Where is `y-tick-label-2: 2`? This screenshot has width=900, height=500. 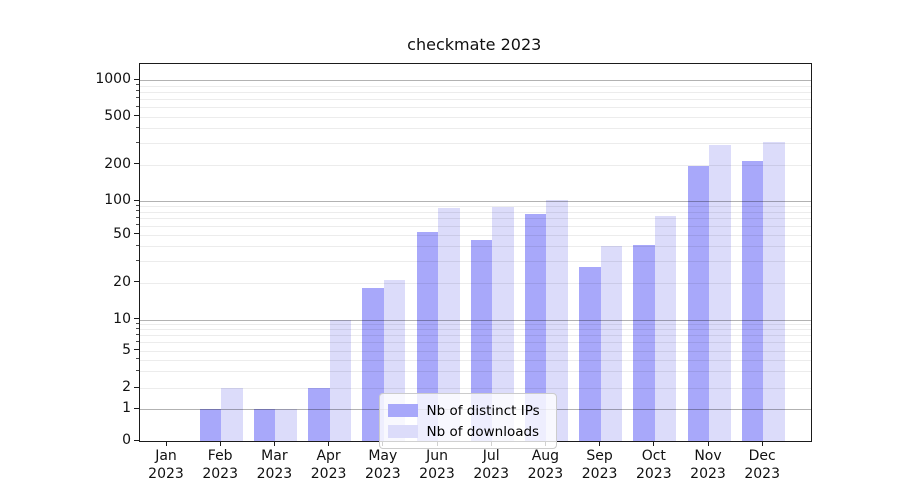 y-tick-label-2: 2 is located at coordinates (126, 387).